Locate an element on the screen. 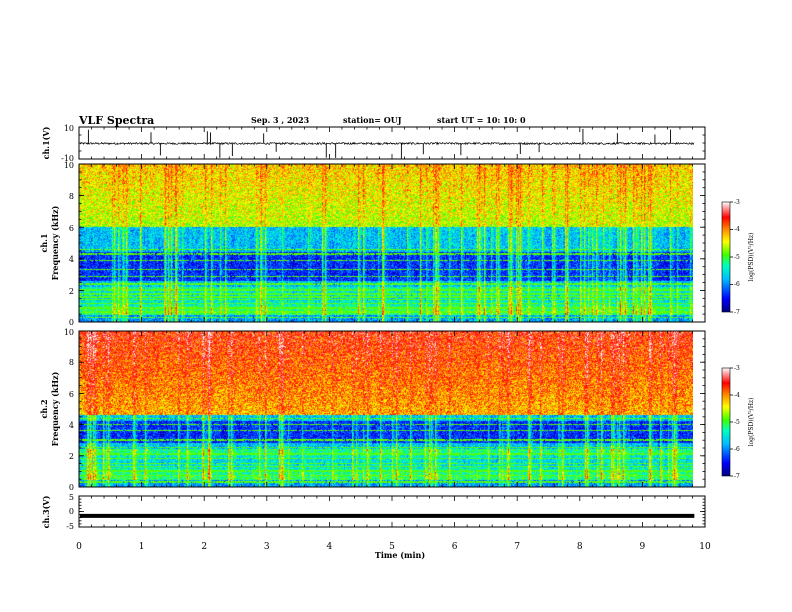  ch1-ytick-bottom: -10 is located at coordinates (67, 158).